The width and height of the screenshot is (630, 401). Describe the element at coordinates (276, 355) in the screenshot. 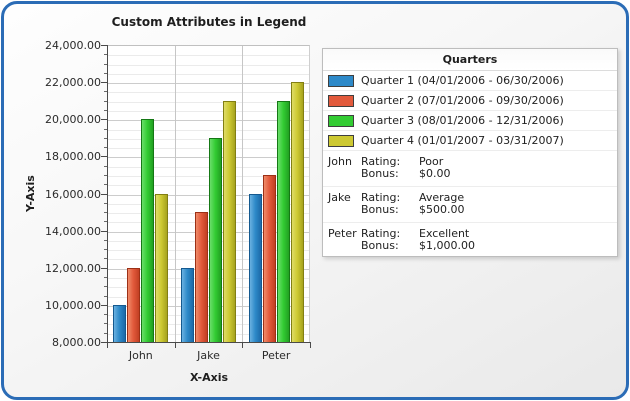

I see `category-label-peter: Peter` at that location.